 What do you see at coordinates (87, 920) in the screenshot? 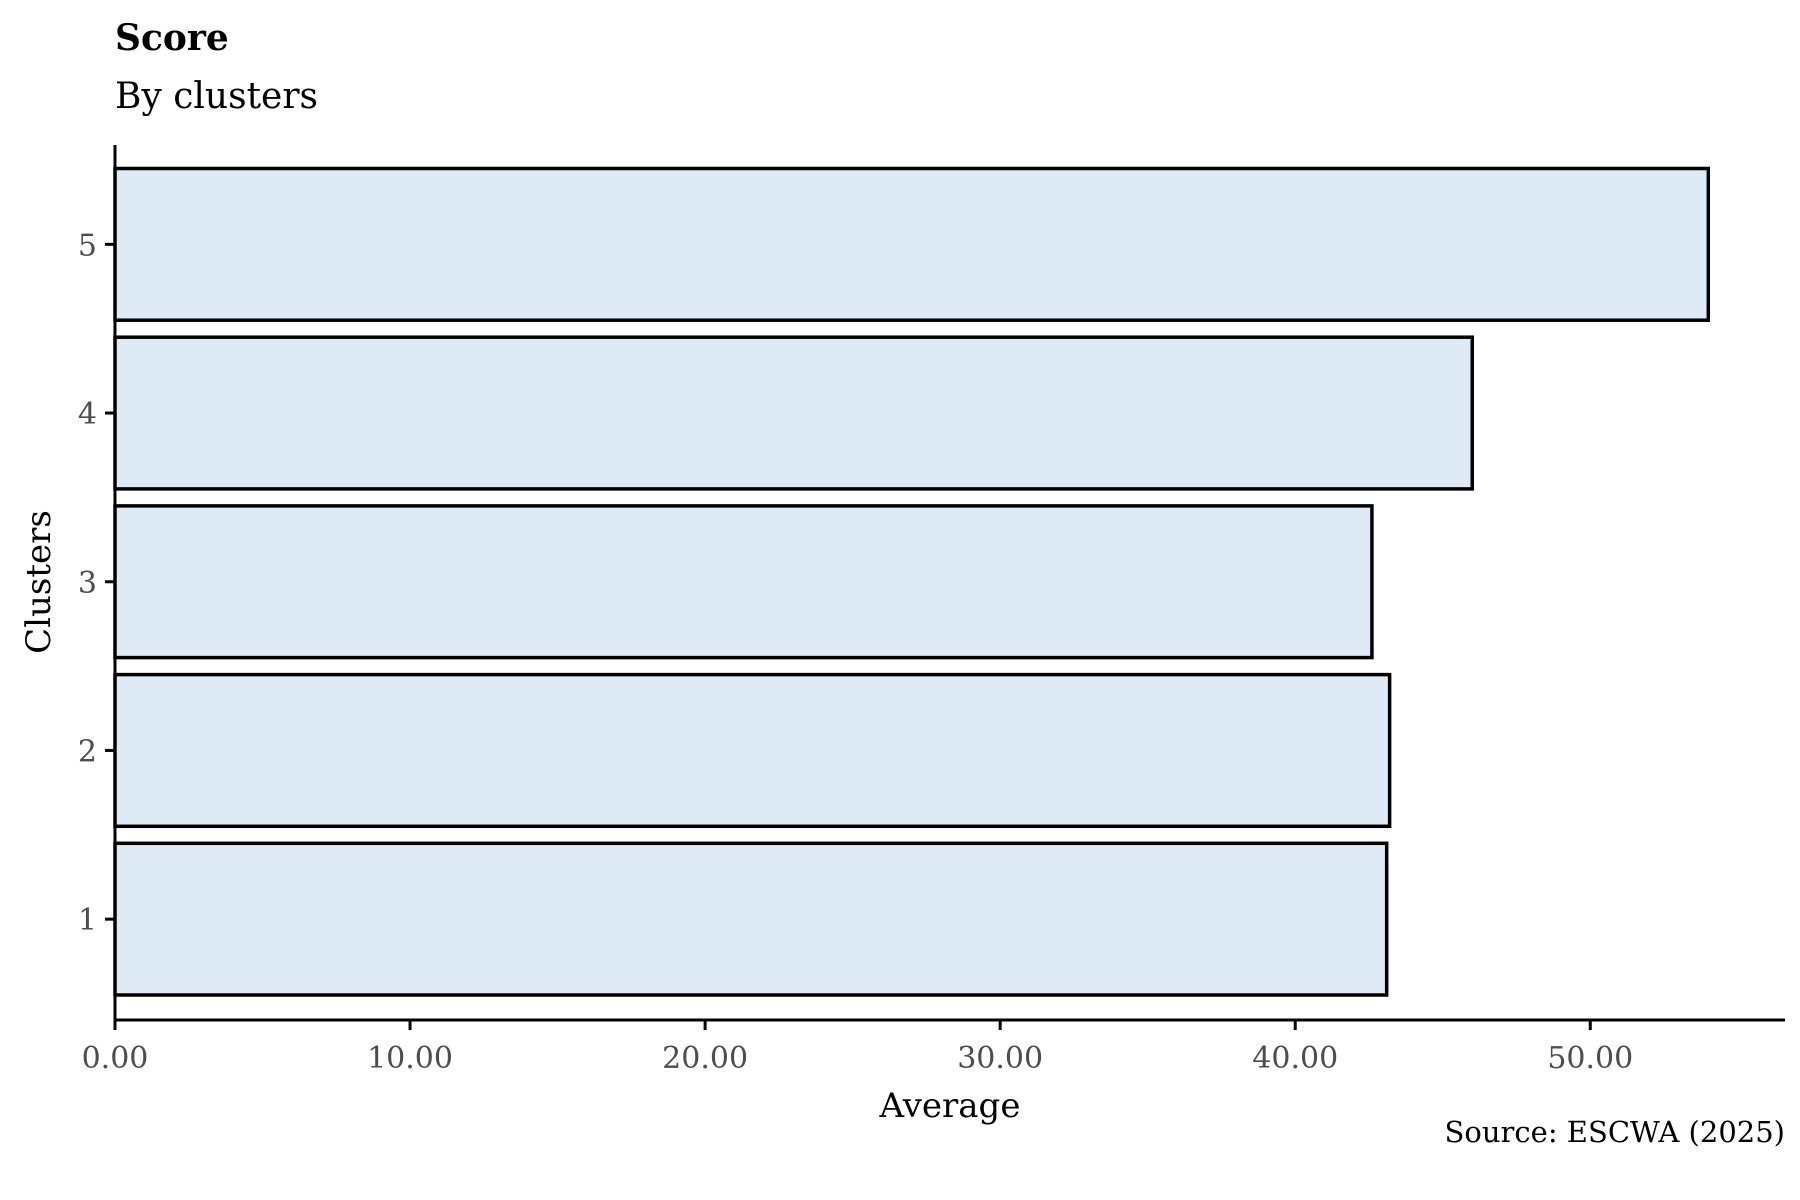
I see `y-tick-label: 1` at bounding box center [87, 920].